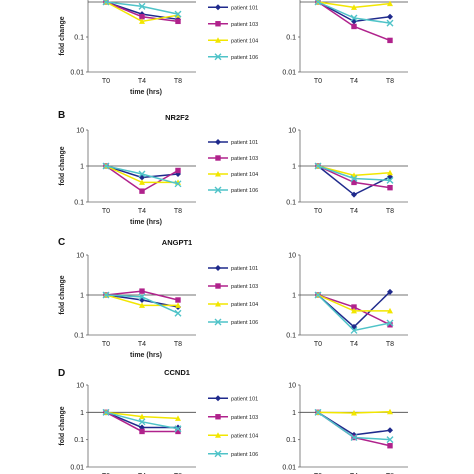 The width and height of the screenshot is (474, 474). Describe the element at coordinates (61, 242) in the screenshot. I see `panel-letter: C` at that location.